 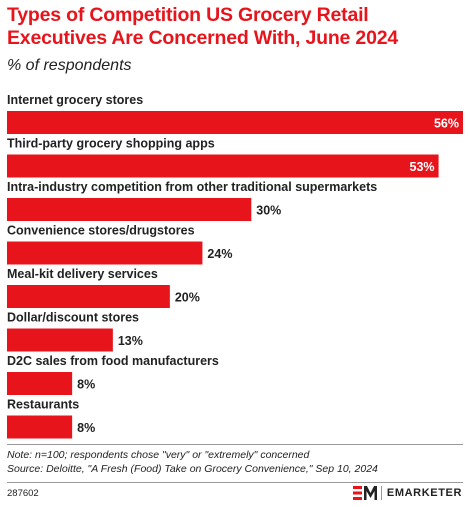 What do you see at coordinates (130, 341) in the screenshot?
I see `value-label: 13%` at bounding box center [130, 341].